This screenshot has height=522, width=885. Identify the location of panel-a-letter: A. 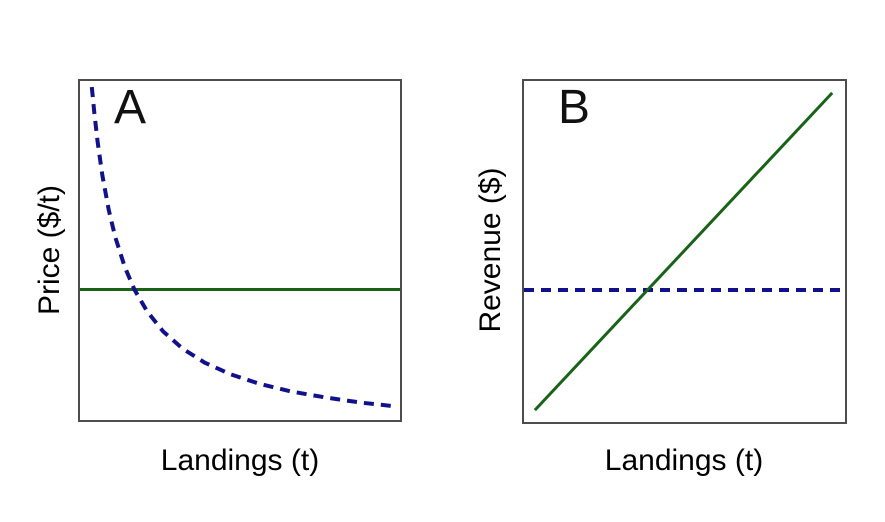
(130, 107).